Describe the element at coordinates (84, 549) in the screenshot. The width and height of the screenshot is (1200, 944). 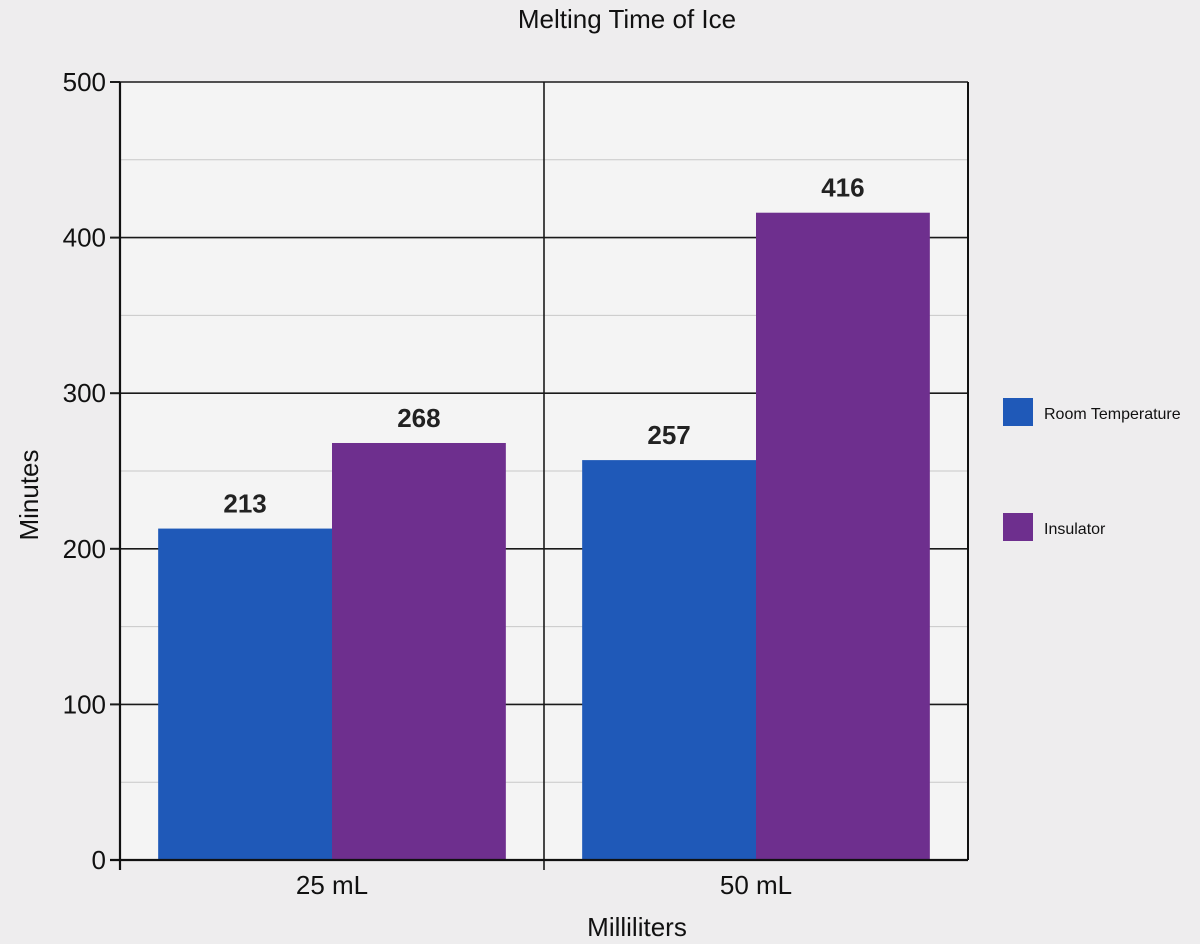
I see `y-tick-label: 200` at that location.